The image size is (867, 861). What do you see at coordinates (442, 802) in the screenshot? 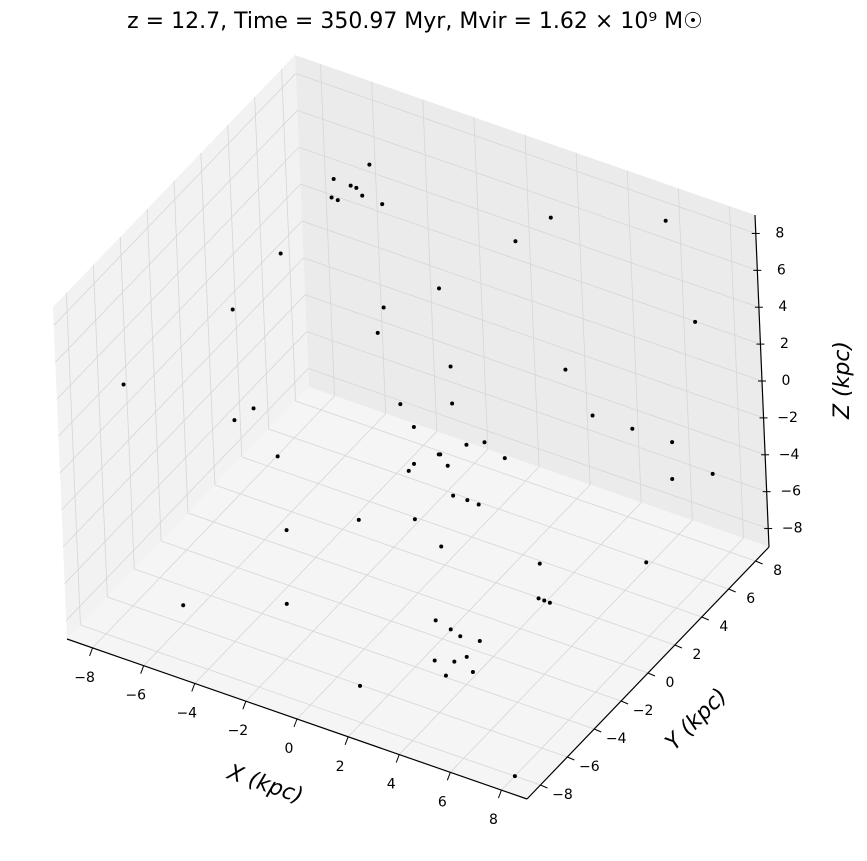
I see `x-tick-label: 6` at bounding box center [442, 802].